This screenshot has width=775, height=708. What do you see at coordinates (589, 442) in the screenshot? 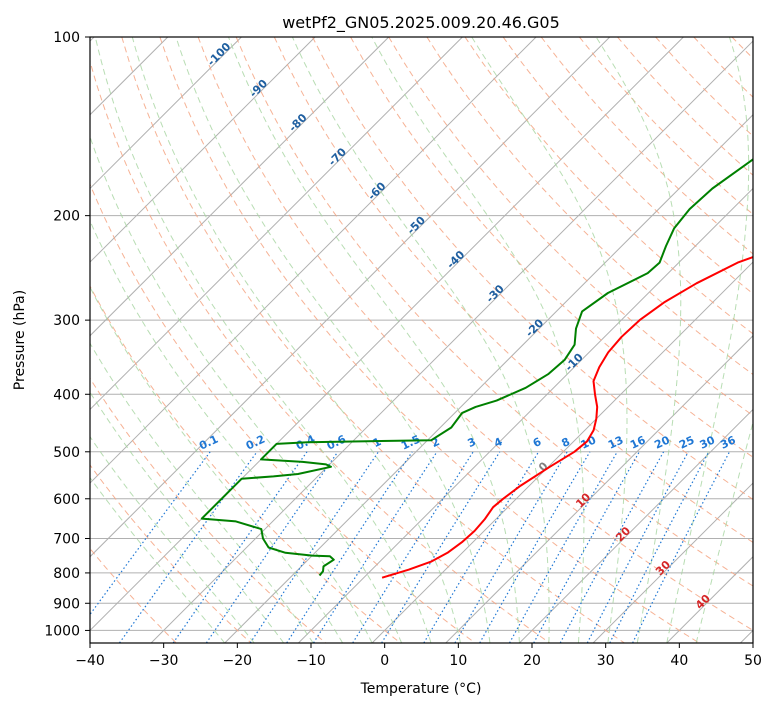
I see `mixing-ratio-label: 10` at bounding box center [589, 442].